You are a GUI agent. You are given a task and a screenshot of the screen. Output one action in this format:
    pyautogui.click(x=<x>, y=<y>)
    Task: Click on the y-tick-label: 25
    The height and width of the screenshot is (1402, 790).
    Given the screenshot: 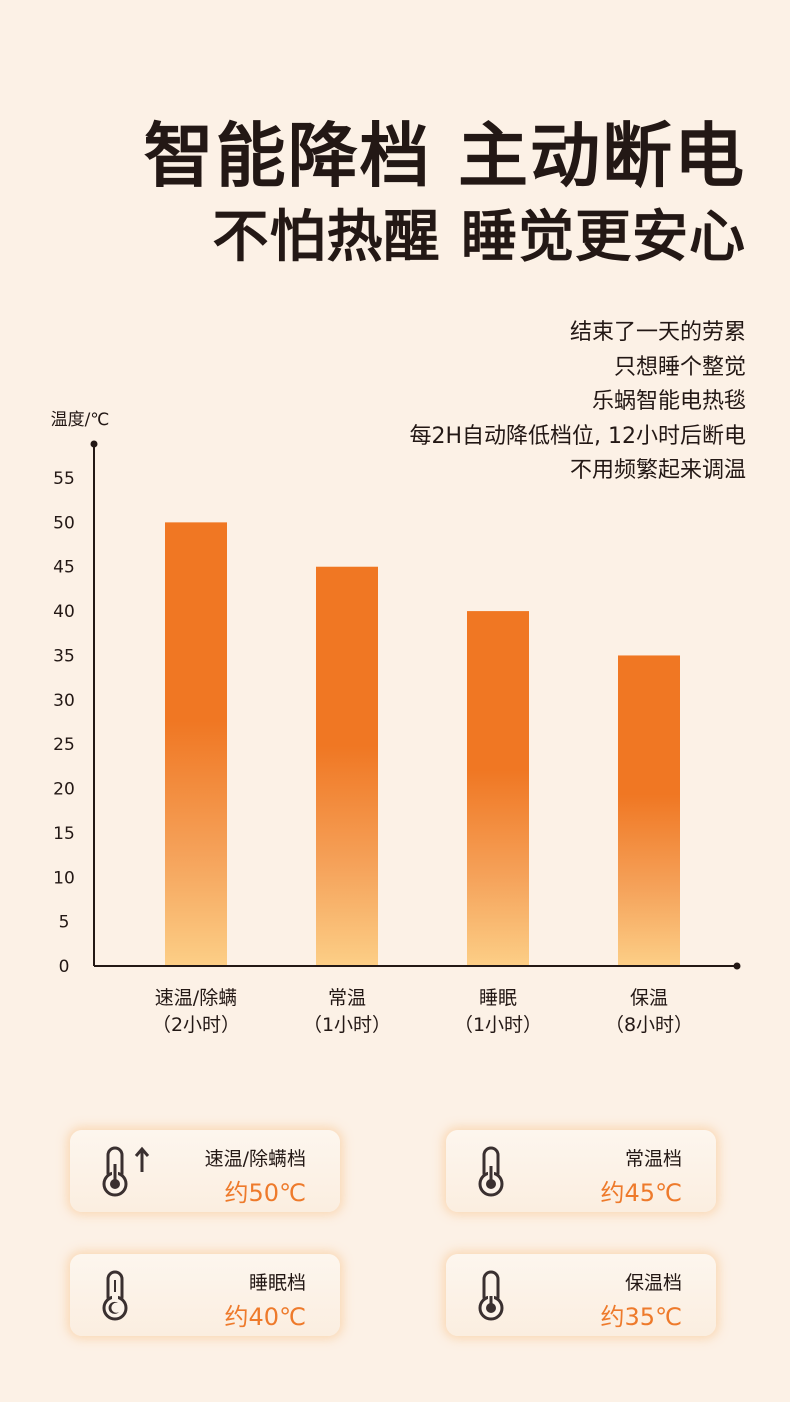 What is the action you would take?
    pyautogui.click(x=64, y=745)
    